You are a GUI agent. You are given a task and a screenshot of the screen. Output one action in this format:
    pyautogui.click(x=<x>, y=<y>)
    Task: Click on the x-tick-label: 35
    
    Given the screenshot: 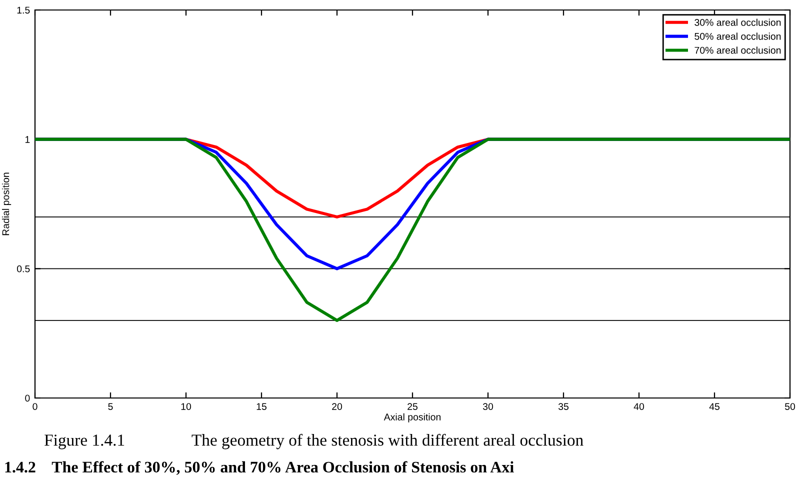 What is the action you would take?
    pyautogui.click(x=563, y=406)
    